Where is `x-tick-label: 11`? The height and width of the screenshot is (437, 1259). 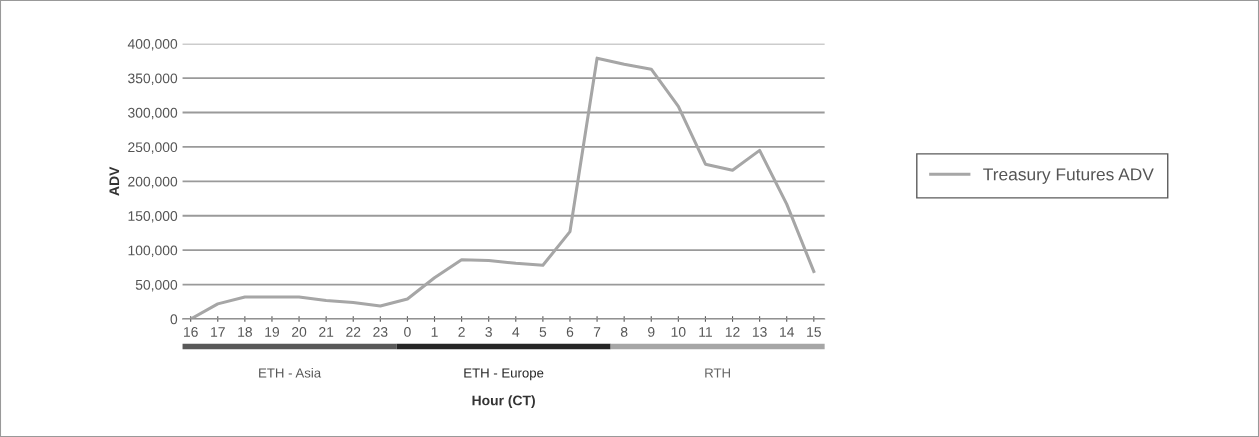
x-tick-label: 11 is located at coordinates (705, 332).